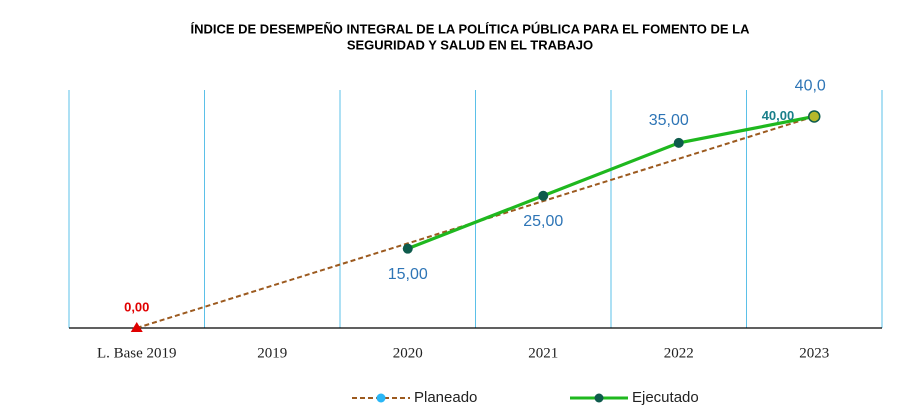  Describe the element at coordinates (543, 353) in the screenshot. I see `x-tick-label: 2021` at that location.